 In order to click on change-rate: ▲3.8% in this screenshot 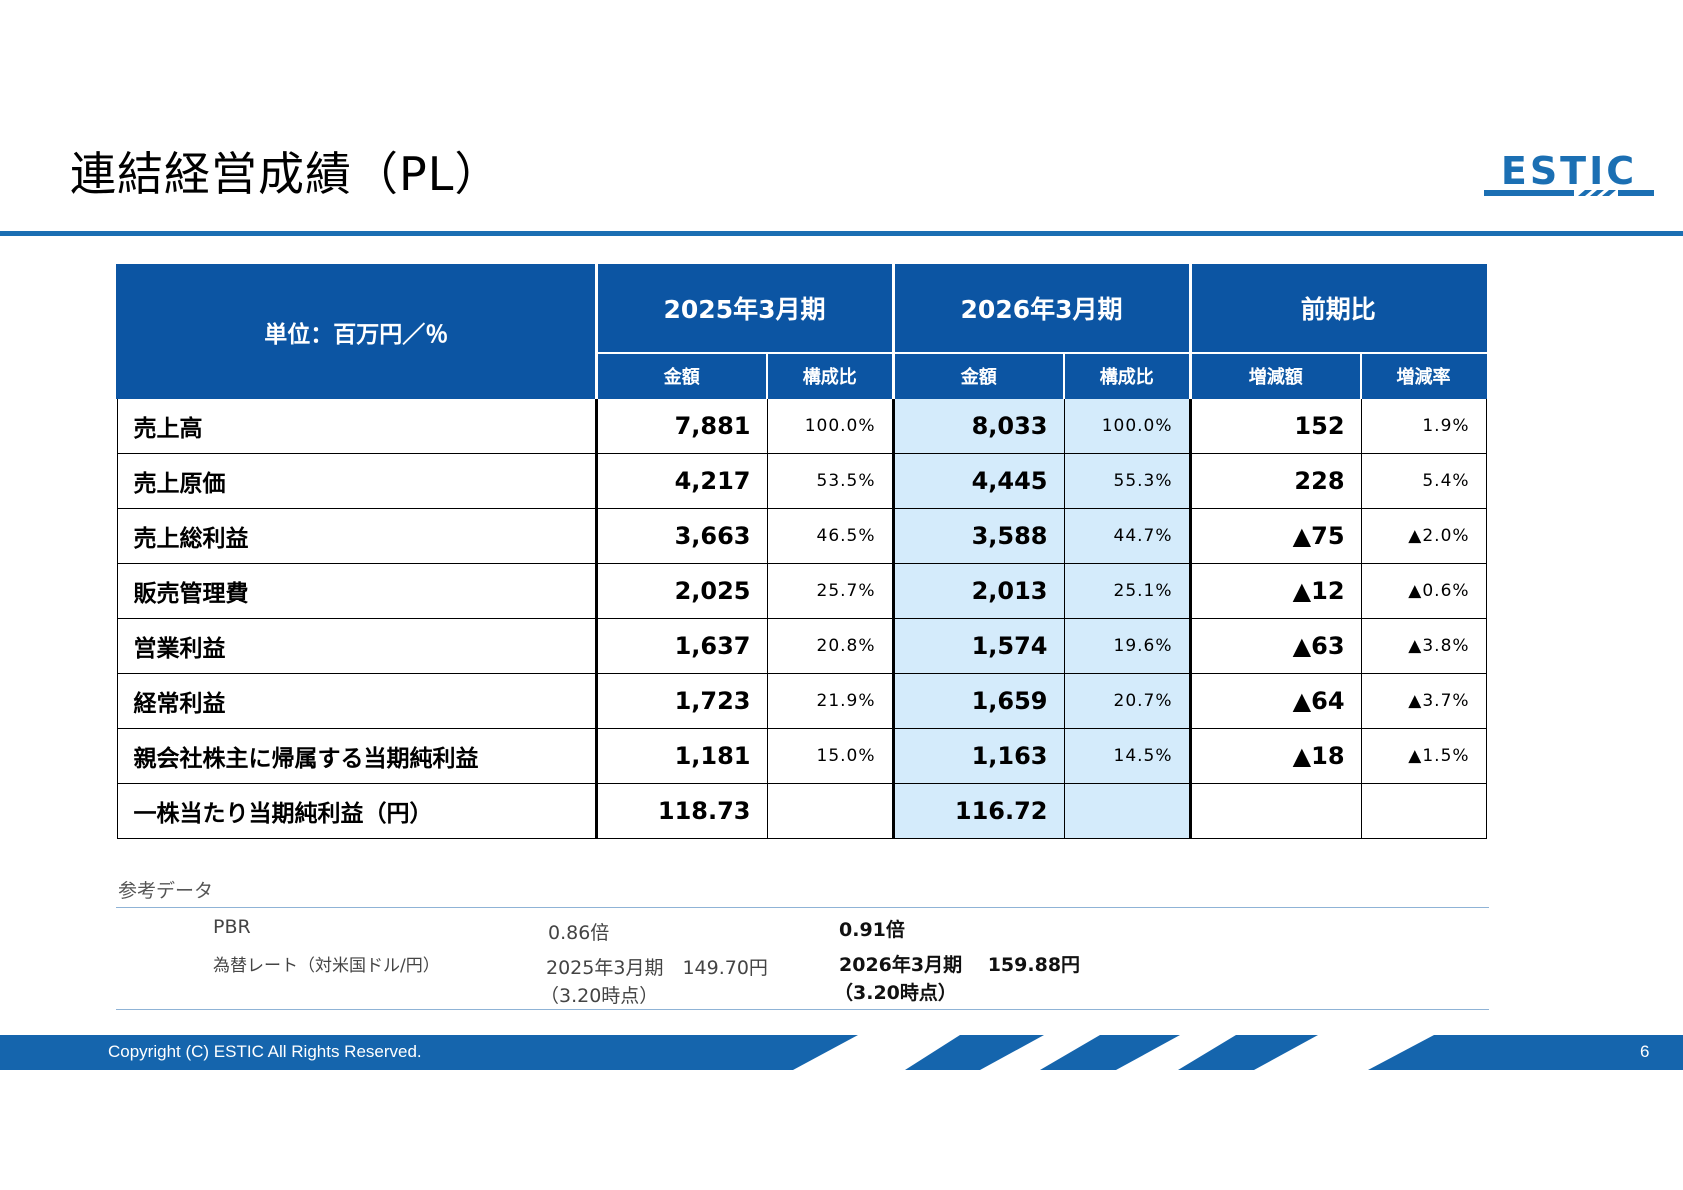, I will do `click(1423, 646)`.